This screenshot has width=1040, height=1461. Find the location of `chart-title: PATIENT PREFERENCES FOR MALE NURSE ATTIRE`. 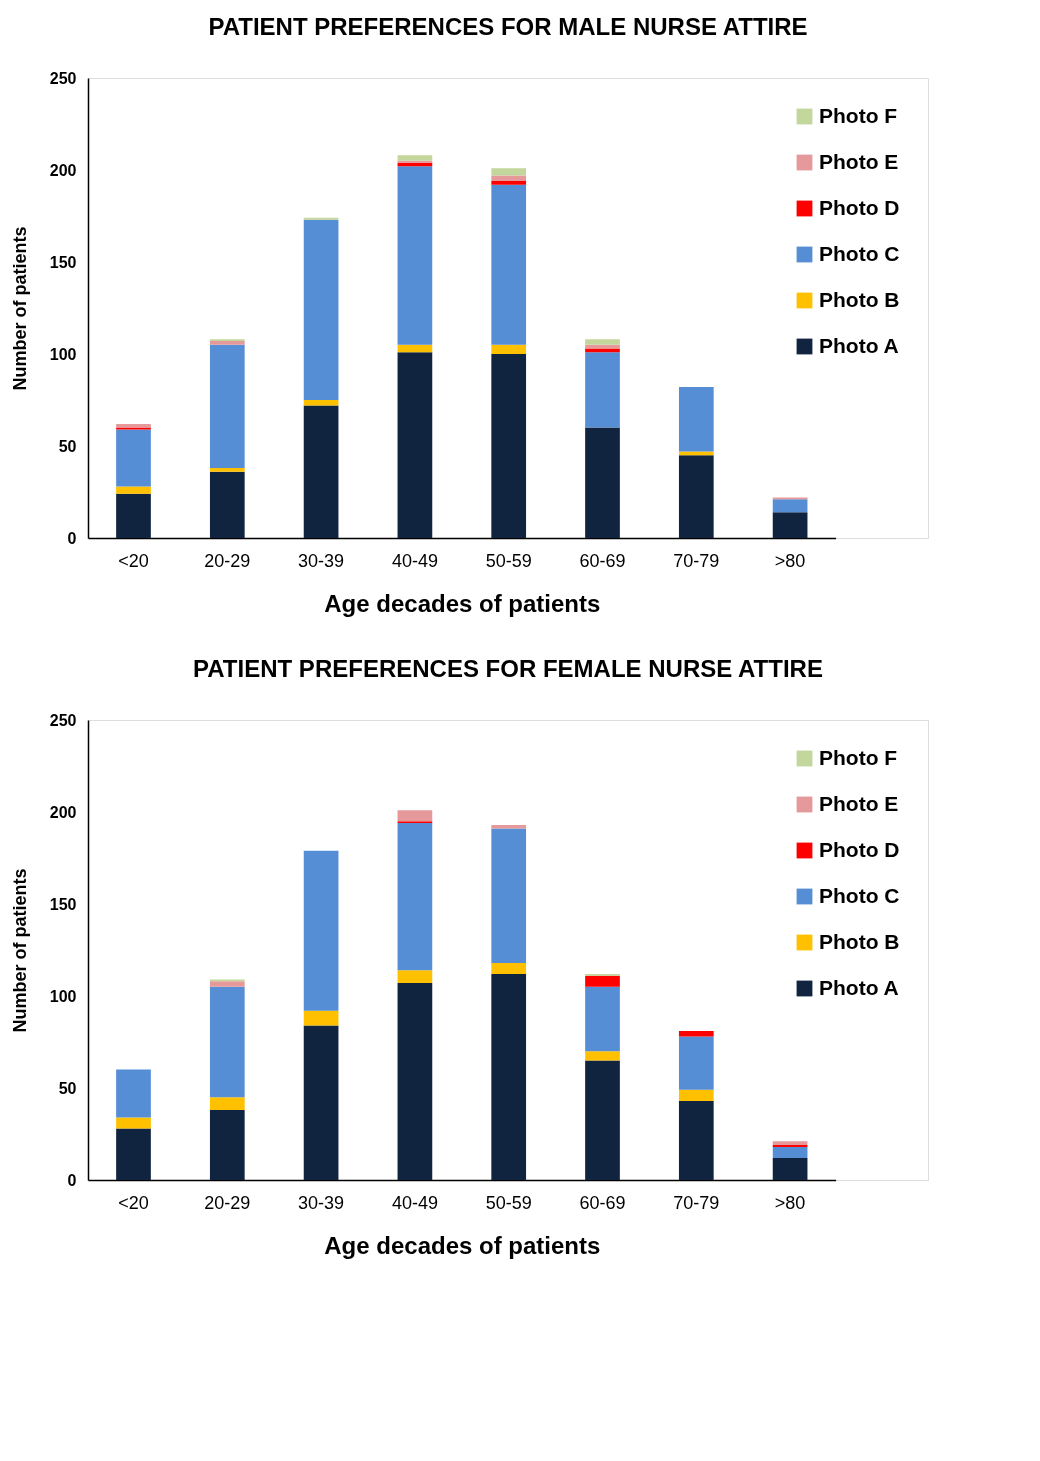

chart-title: PATIENT PREFERENCES FOR MALE NURSE ATTIRE is located at coordinates (508, 26).